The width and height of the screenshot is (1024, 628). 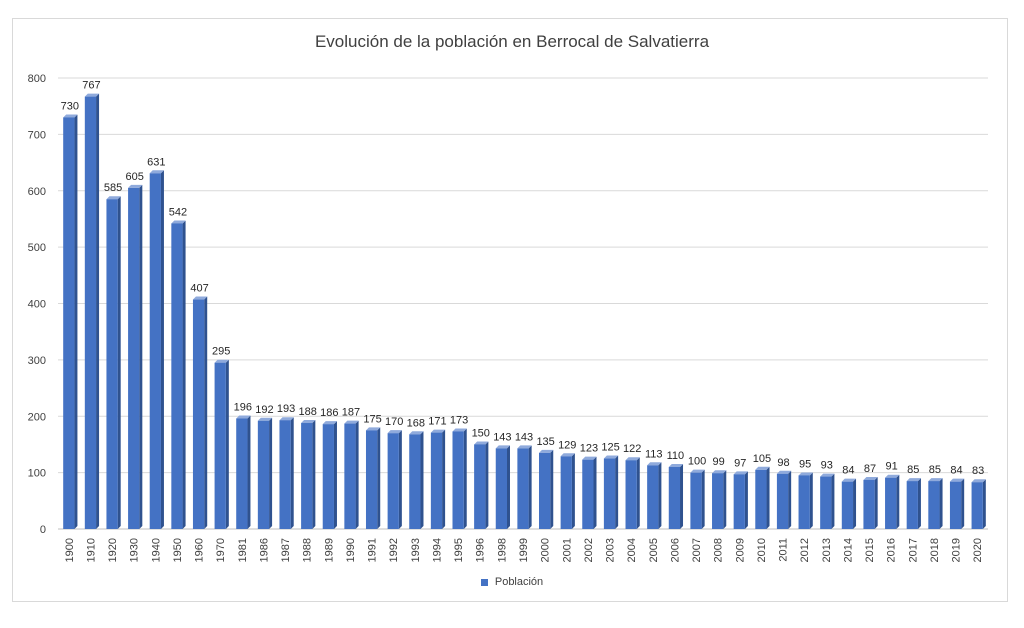 What do you see at coordinates (37, 361) in the screenshot?
I see `y-tick-label: 300` at bounding box center [37, 361].